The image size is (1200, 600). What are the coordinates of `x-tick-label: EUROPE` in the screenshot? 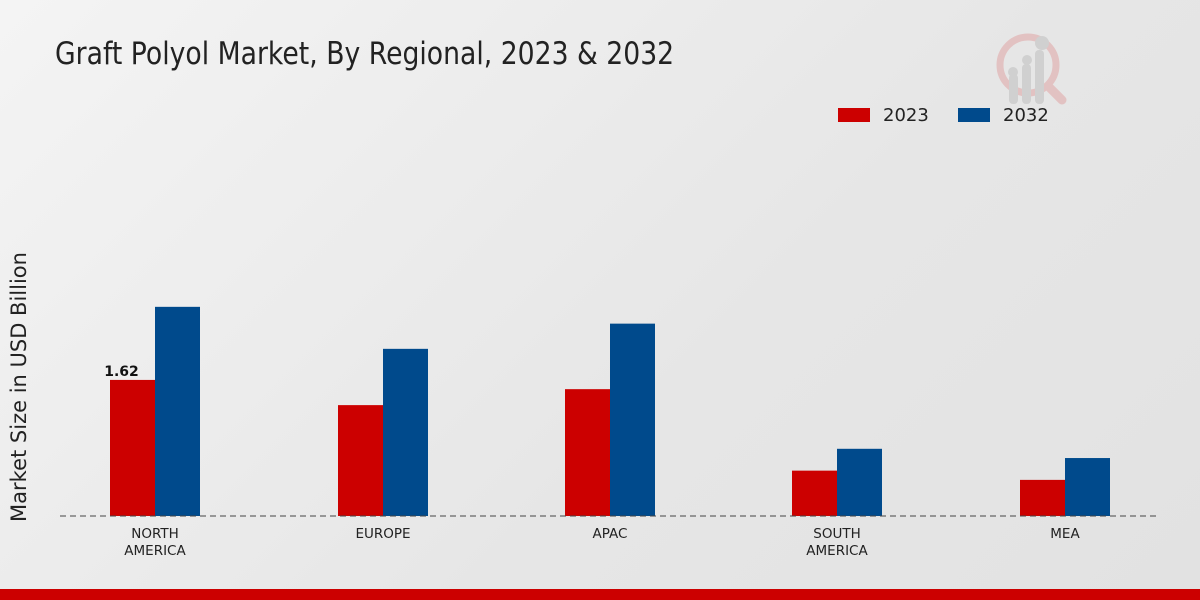 It's located at (382, 534).